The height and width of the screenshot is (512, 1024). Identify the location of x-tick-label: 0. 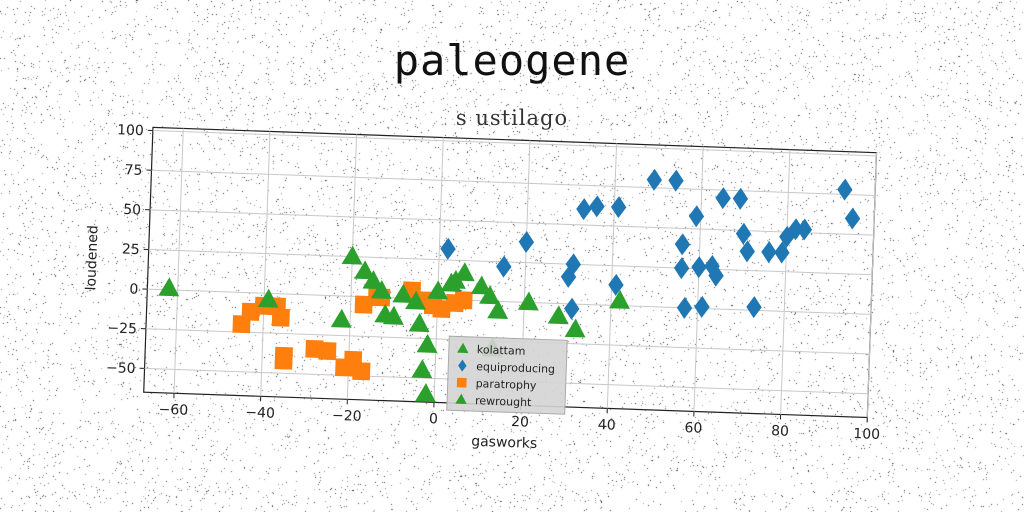
(433, 419).